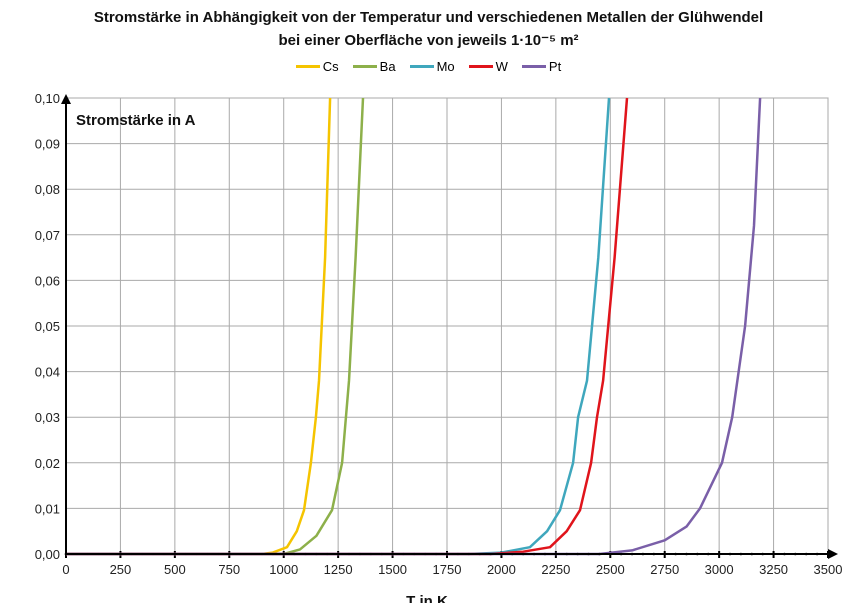 The height and width of the screenshot is (603, 857). I want to click on y-tick-label: 0,00, so click(47, 554).